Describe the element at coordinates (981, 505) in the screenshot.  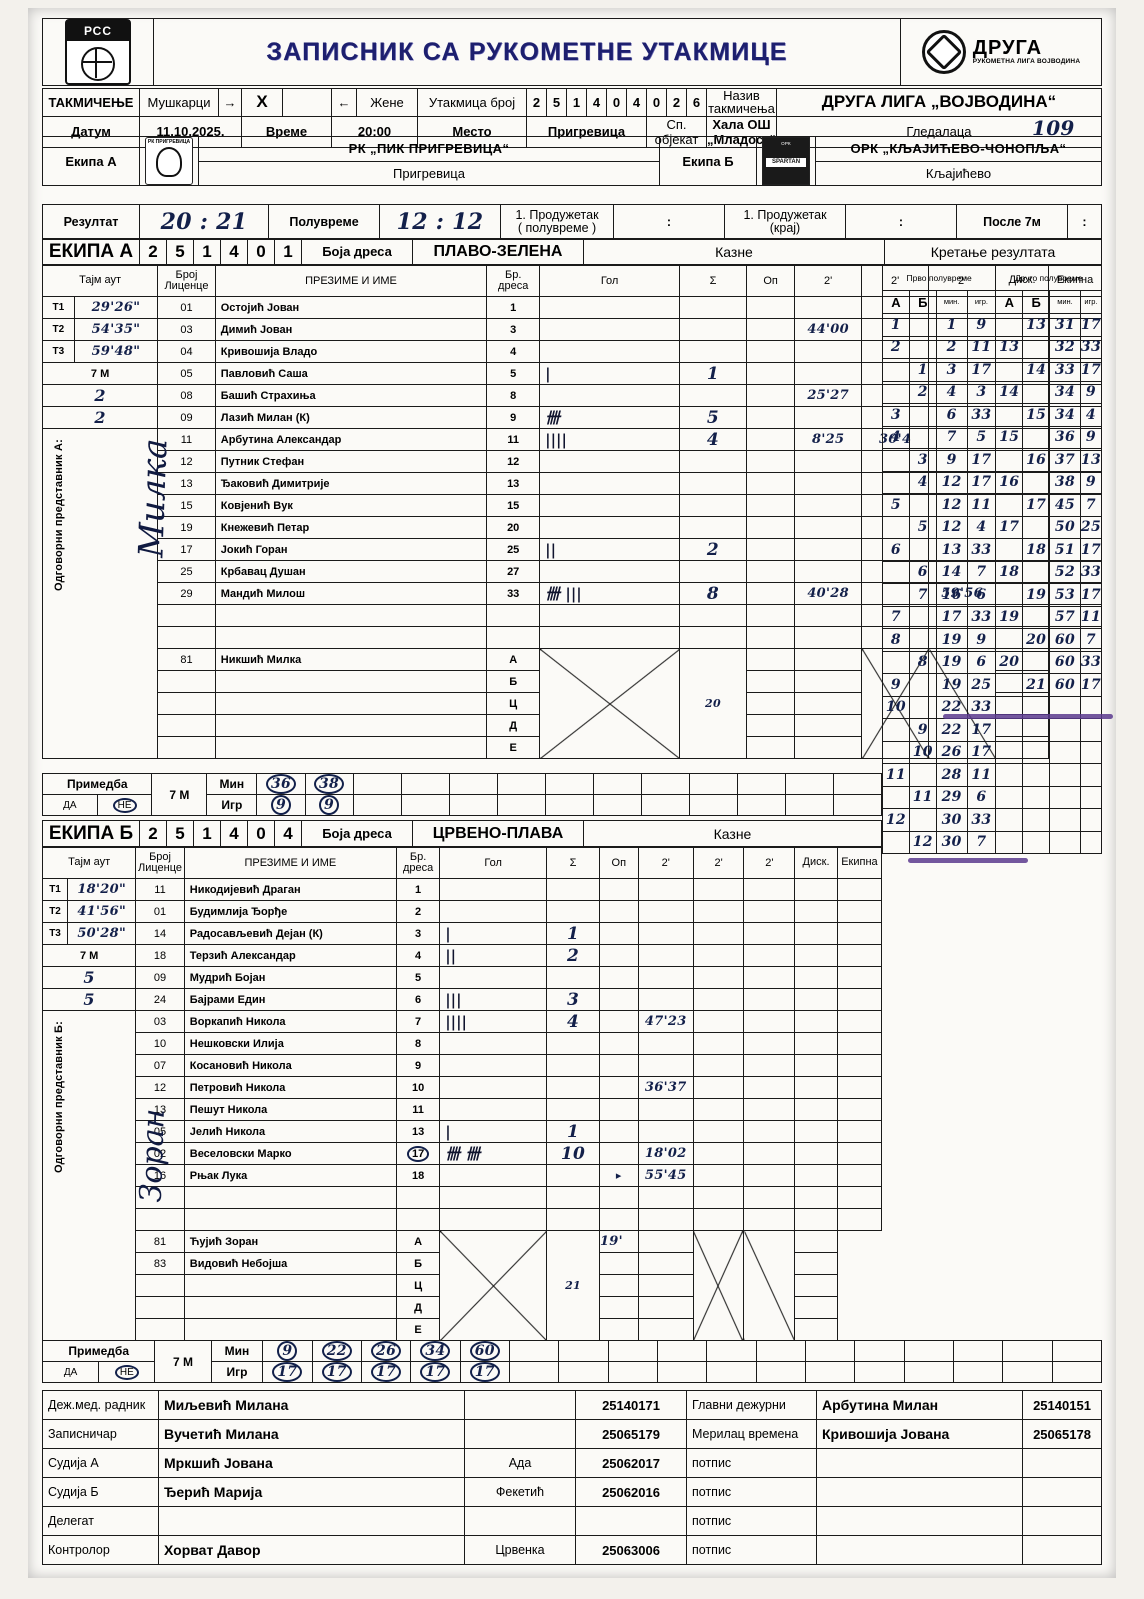
I see `prog-fh-player: 11` at that location.